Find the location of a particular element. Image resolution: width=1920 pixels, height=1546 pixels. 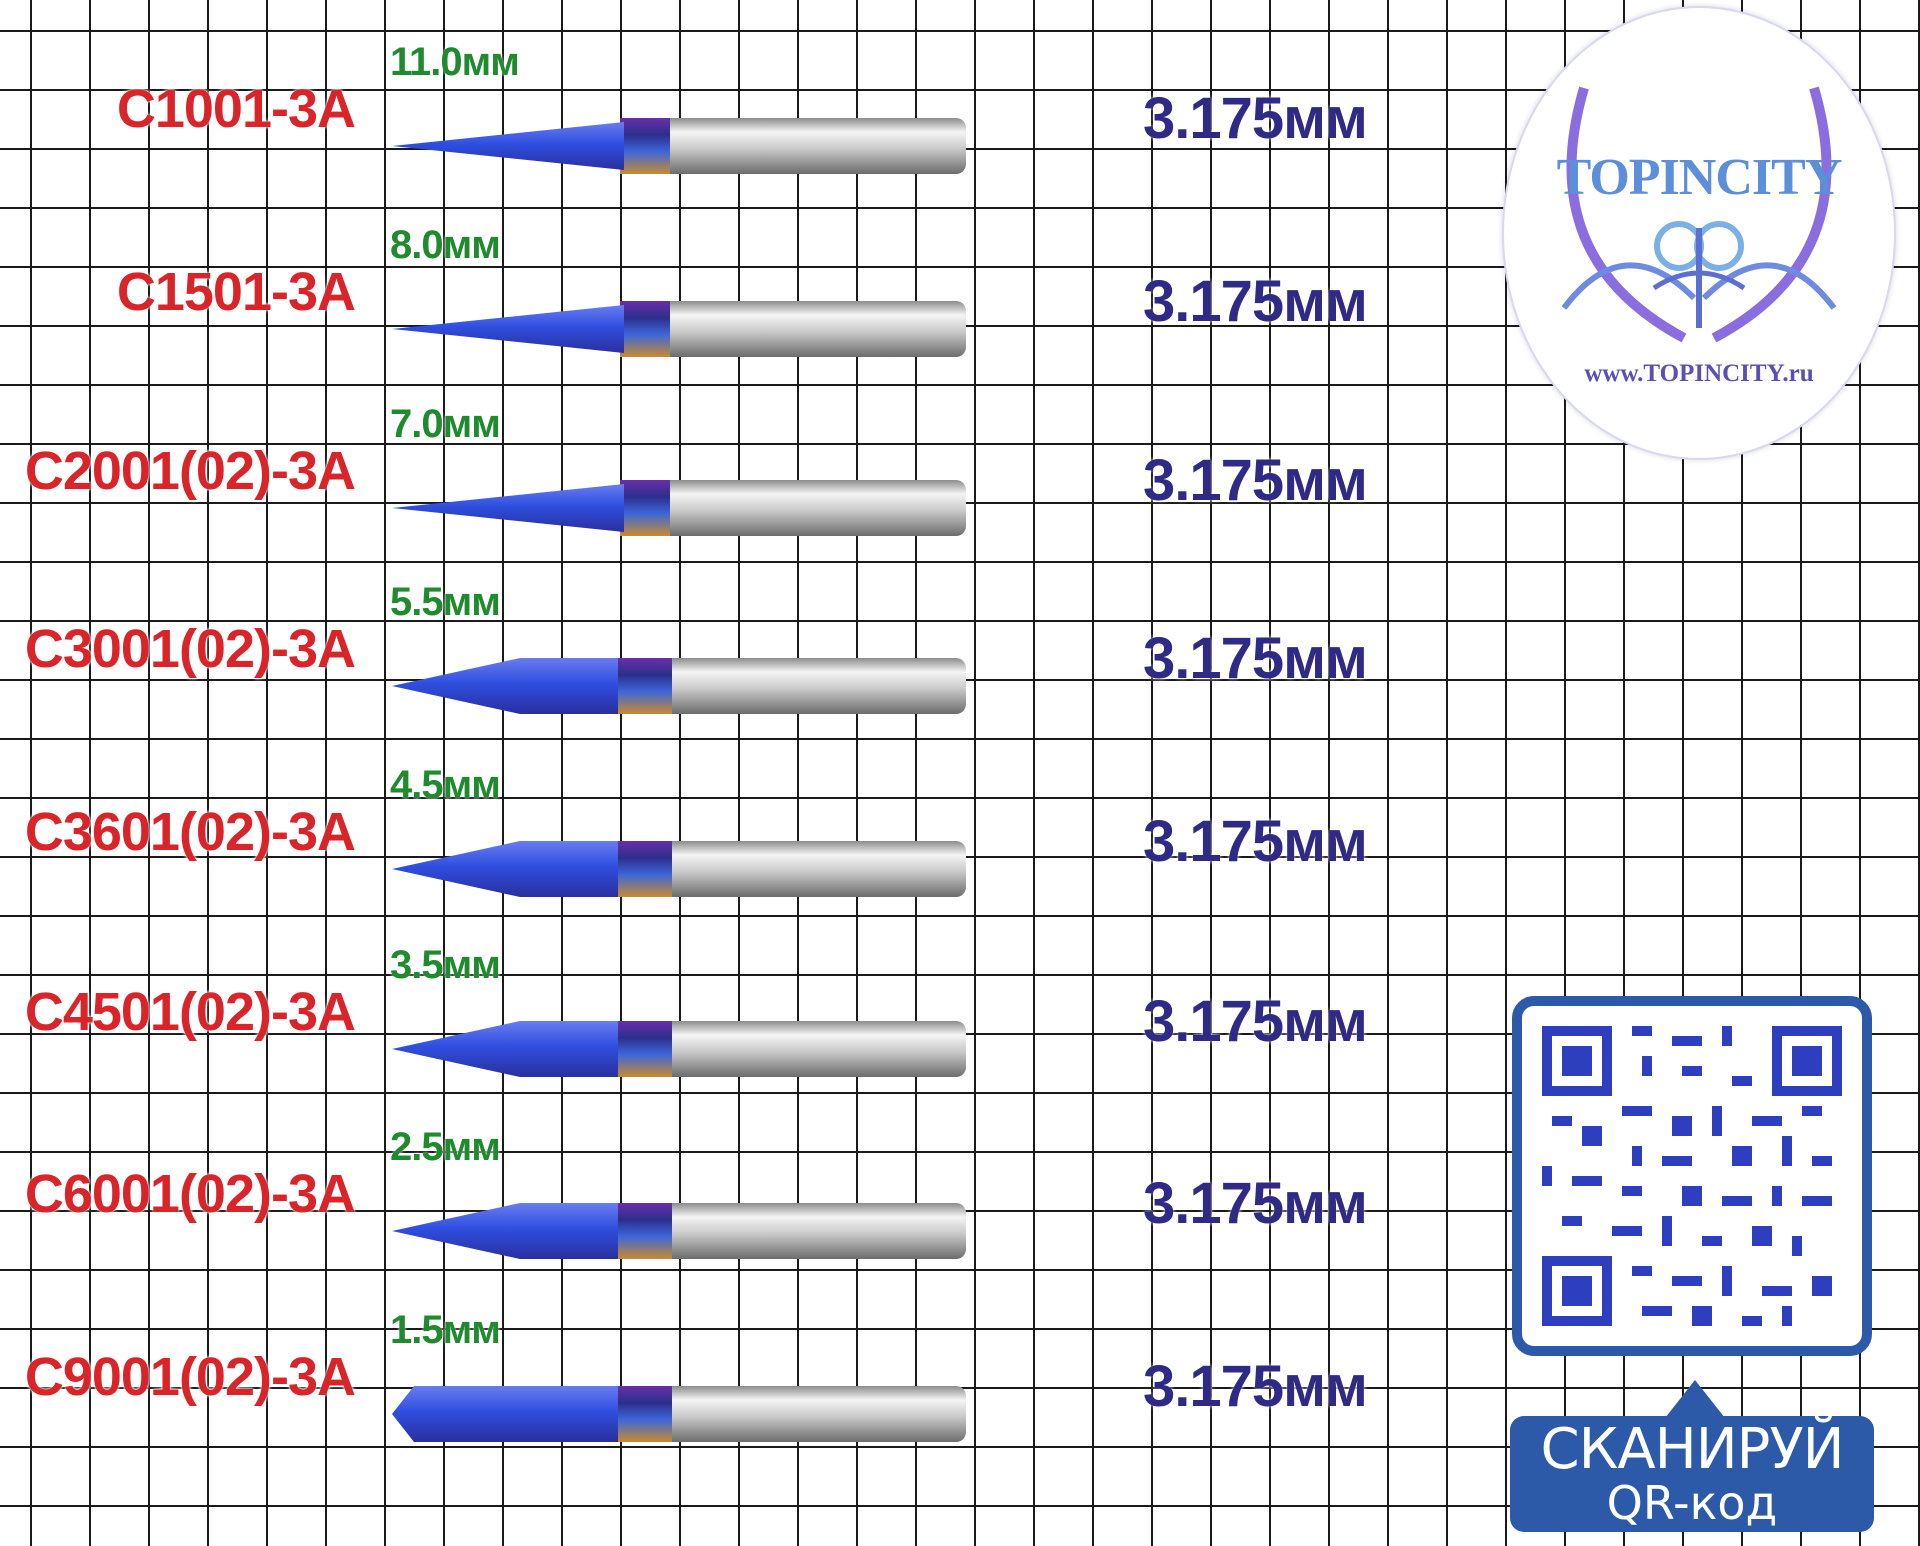

cutting-length: 4.5мм is located at coordinates (445, 785).